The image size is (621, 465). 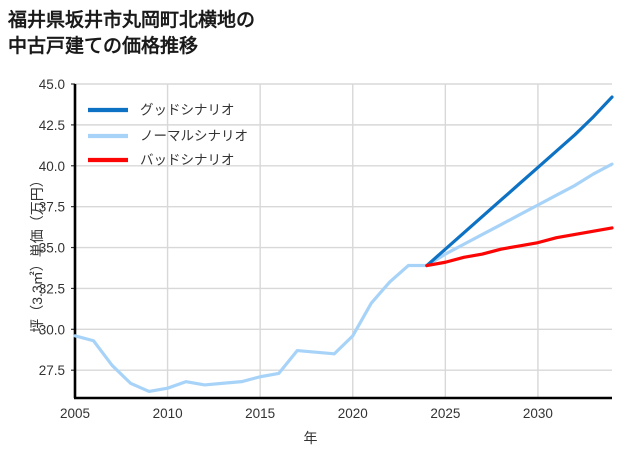 What do you see at coordinates (187, 160) in the screenshot?
I see `legend-label-2: バッドシナリオ` at bounding box center [187, 160].